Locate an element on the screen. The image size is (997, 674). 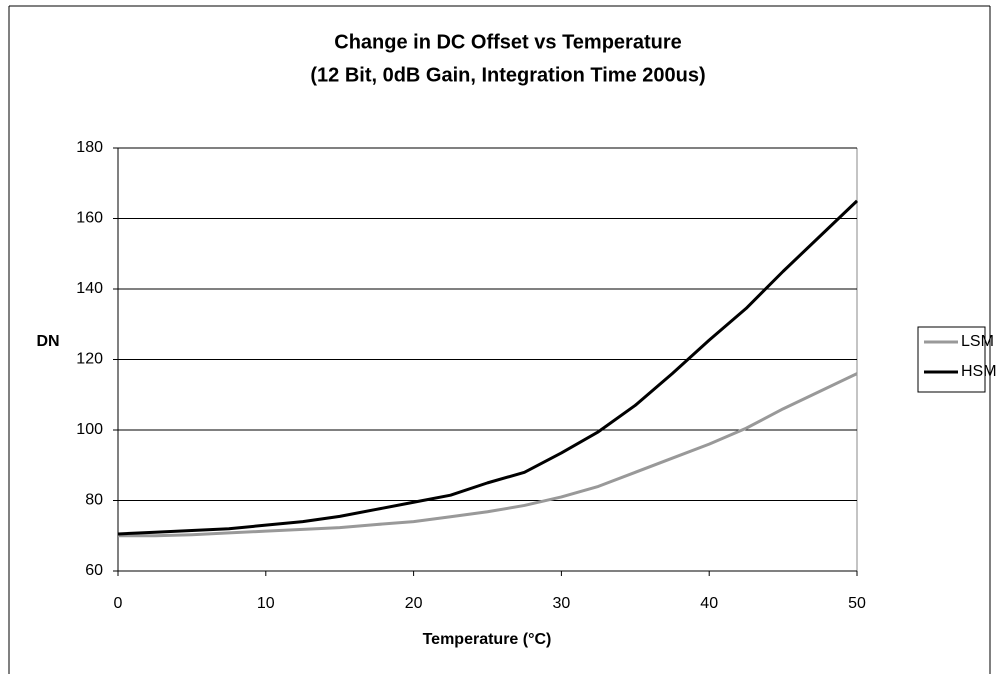
x-tick-label: 0 is located at coordinates (118, 603).